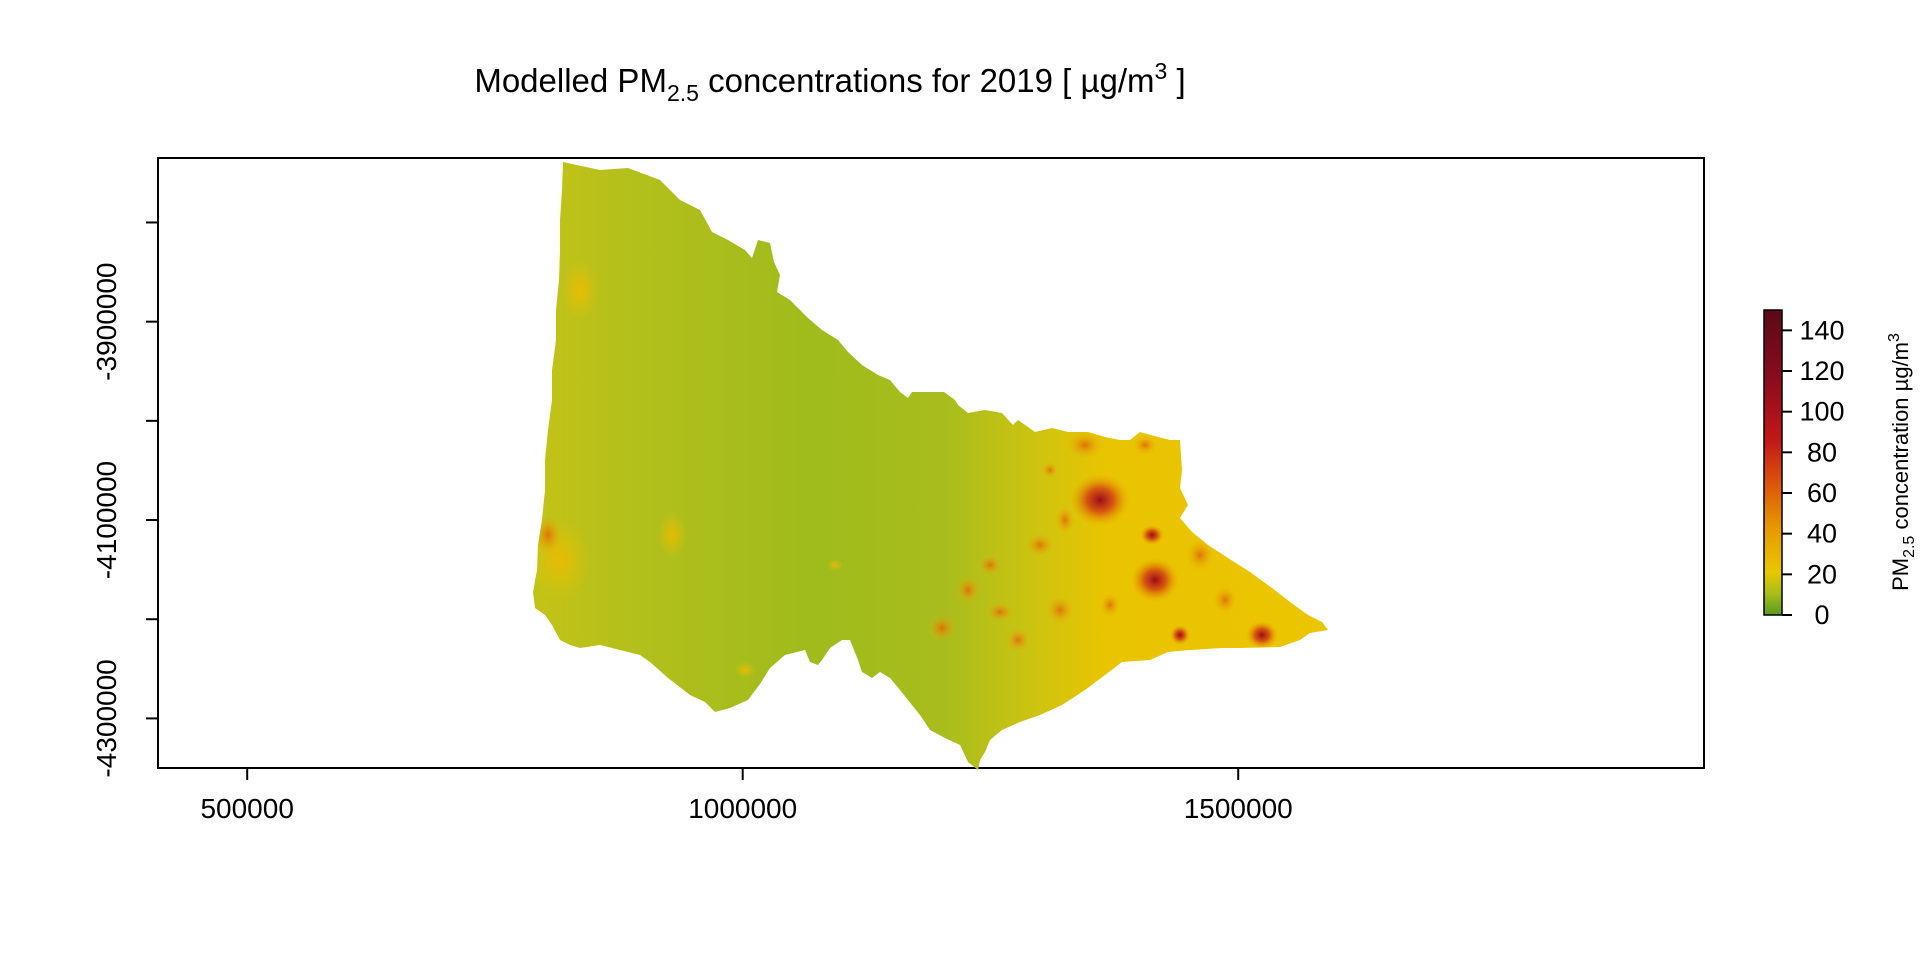  Describe the element at coordinates (246, 808) in the screenshot. I see `x-tick-label: 500000` at that location.